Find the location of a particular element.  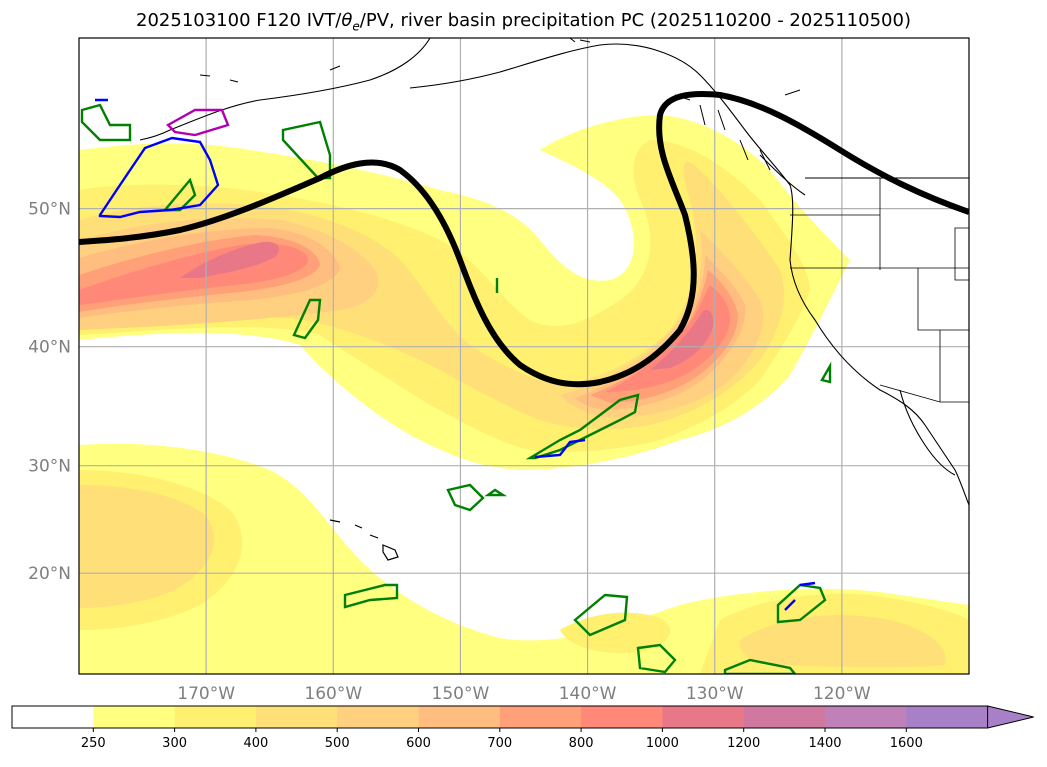

ivt-contour-400-south is located at coordinates (146, 546).